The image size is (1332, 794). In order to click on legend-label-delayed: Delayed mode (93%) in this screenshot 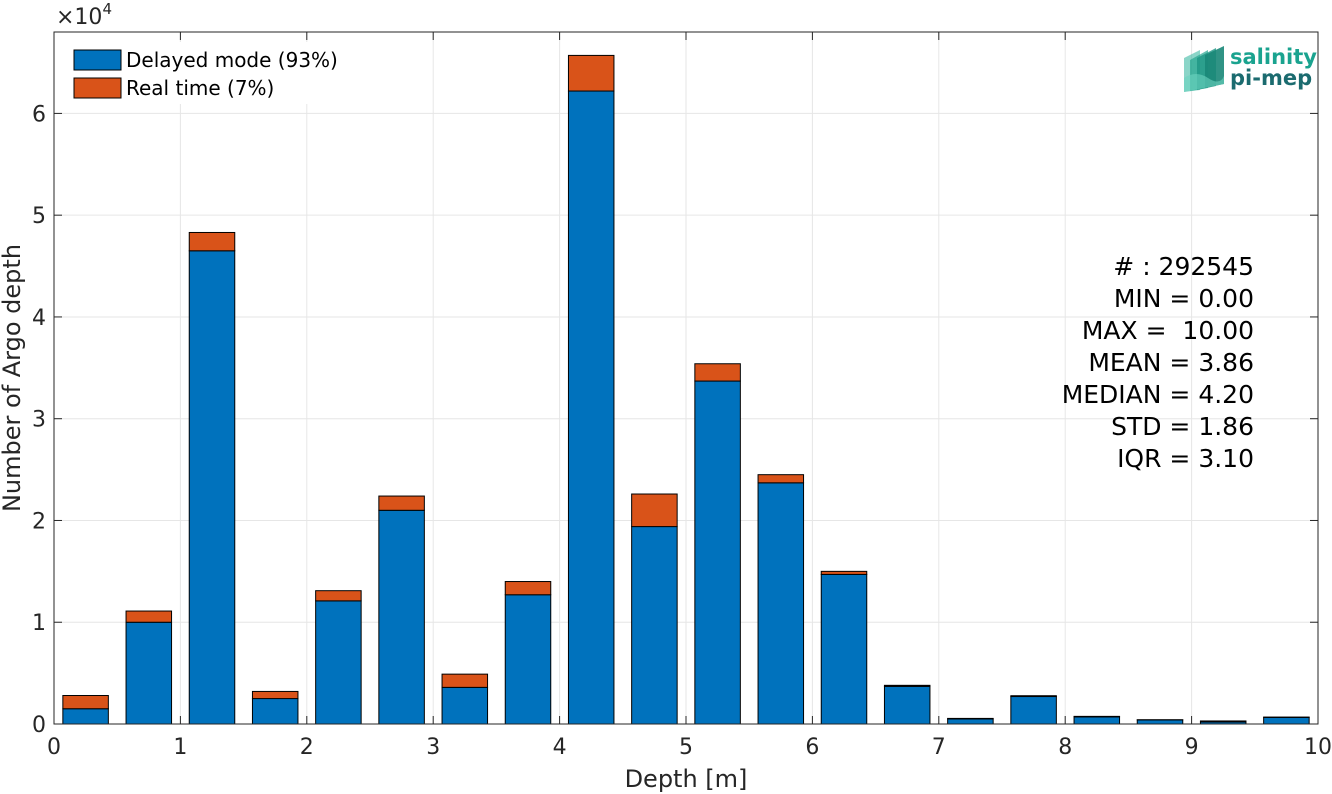, I will do `click(232, 60)`.